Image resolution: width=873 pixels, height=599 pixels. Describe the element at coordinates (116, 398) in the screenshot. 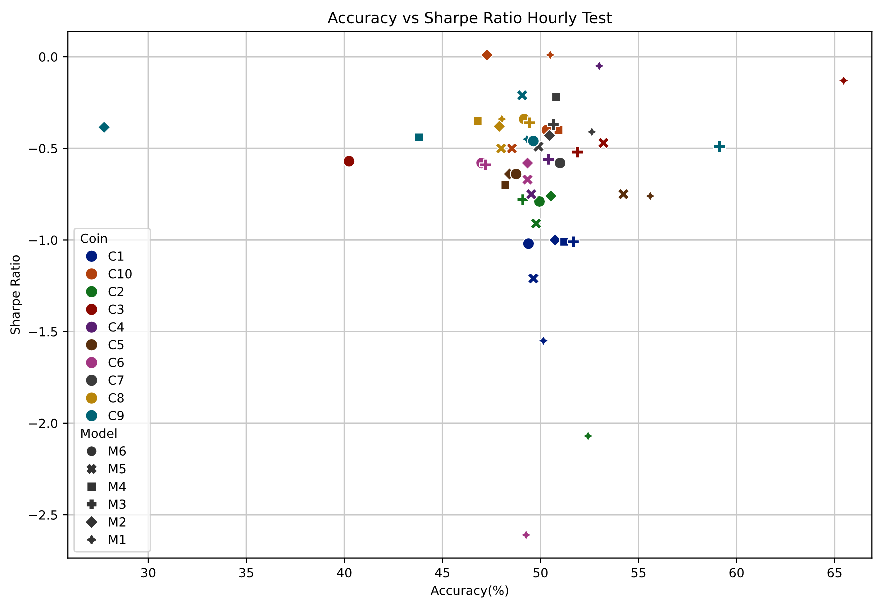

I see `legend-label: C8` at that location.